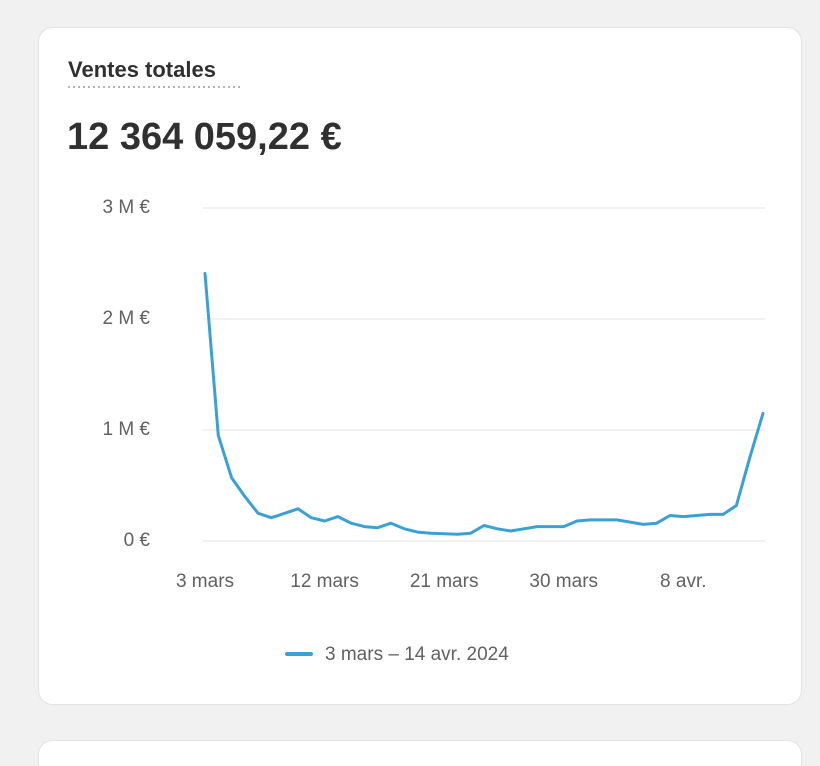 The image size is (820, 766). What do you see at coordinates (142, 69) in the screenshot?
I see `card-title: Ventes totales` at bounding box center [142, 69].